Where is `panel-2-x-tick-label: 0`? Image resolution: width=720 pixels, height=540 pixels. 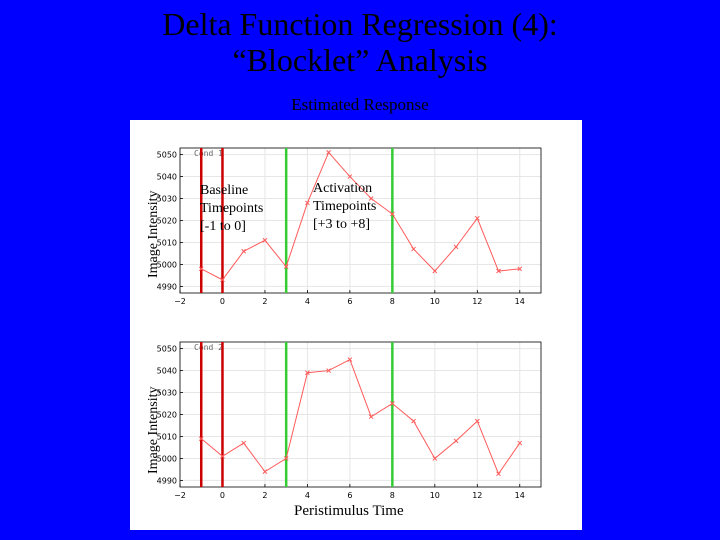 panel-2-x-tick-label: 0 is located at coordinates (222, 495).